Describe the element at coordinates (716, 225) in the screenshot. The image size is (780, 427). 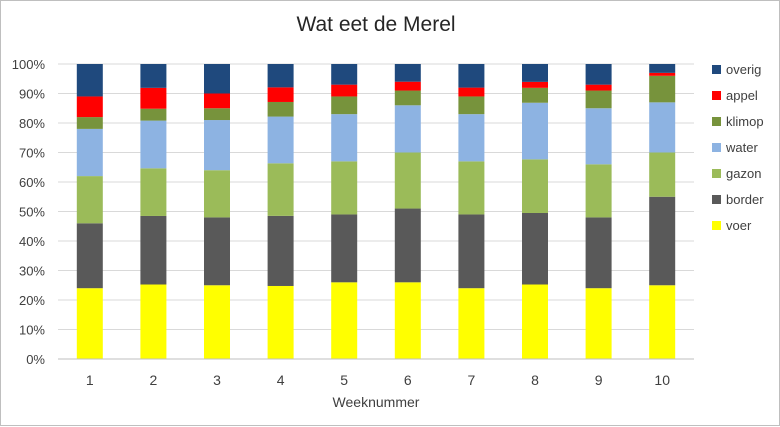
I see `legend-swatch-voer` at that location.